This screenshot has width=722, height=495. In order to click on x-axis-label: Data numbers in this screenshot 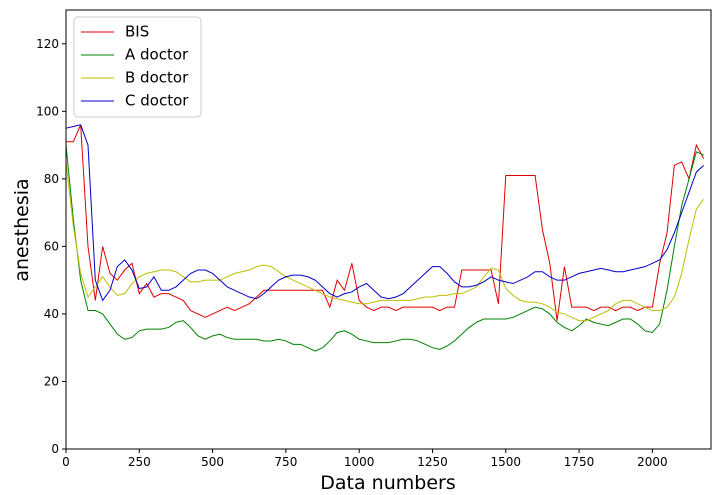, I will do `click(387, 483)`.